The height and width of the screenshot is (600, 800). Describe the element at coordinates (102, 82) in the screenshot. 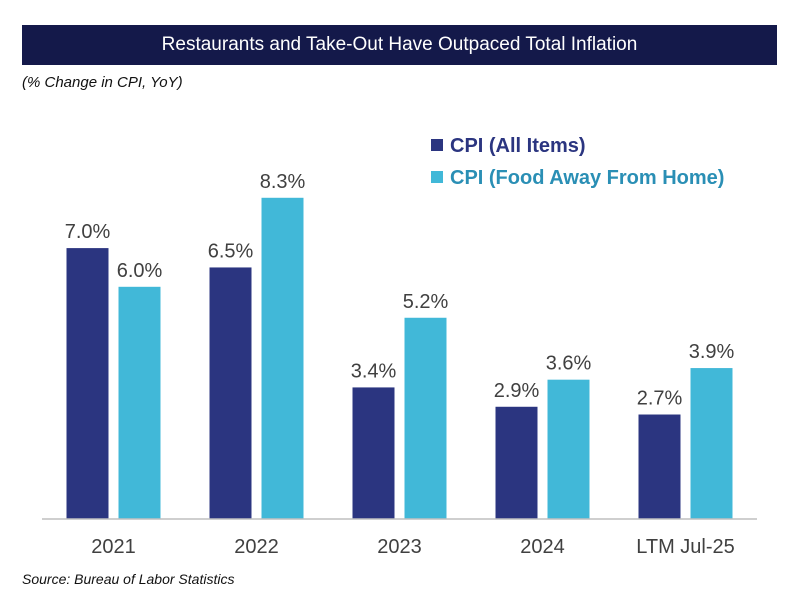

I see `chart-subtitle: (% Change in CPI, YoY)` at that location.